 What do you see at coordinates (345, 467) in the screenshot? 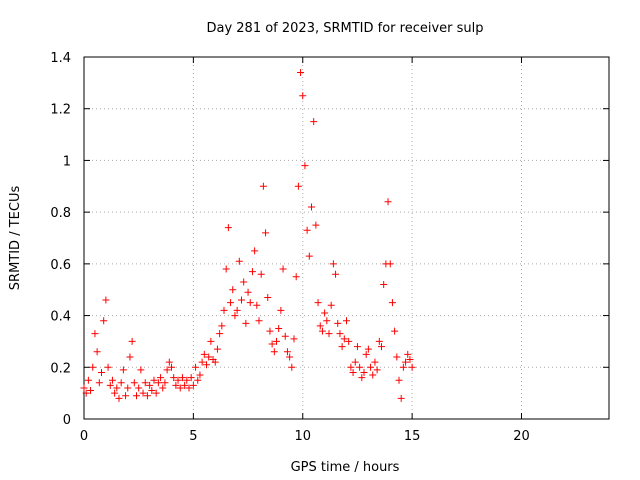
I see `x-axis-label: GPS time / hours` at bounding box center [345, 467].